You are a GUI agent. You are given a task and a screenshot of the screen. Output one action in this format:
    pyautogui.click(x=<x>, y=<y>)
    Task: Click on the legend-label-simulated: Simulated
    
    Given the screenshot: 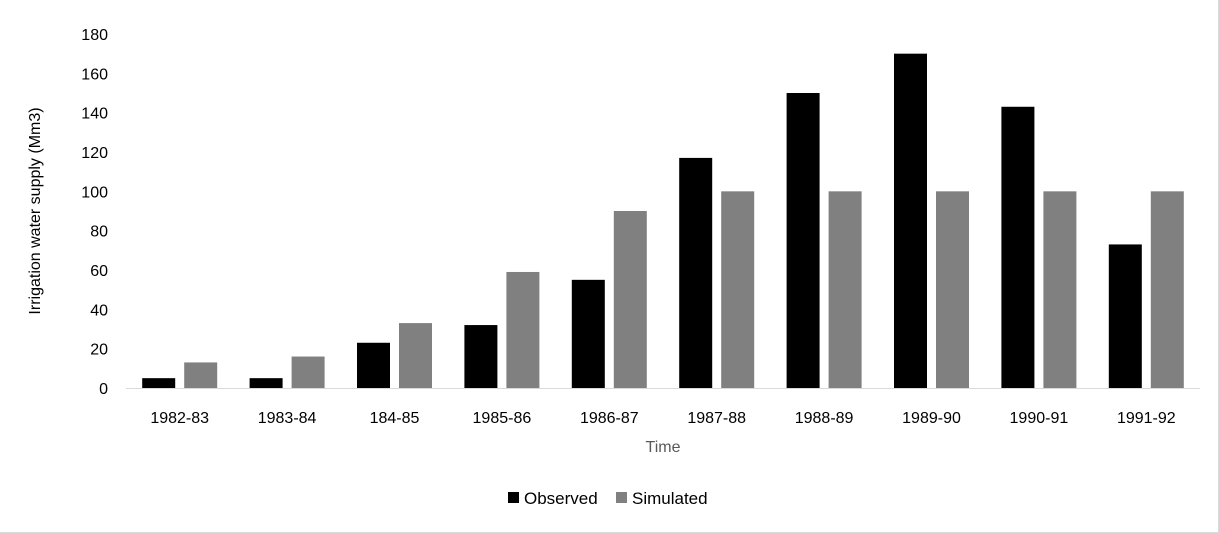 What is the action you would take?
    pyautogui.click(x=670, y=498)
    